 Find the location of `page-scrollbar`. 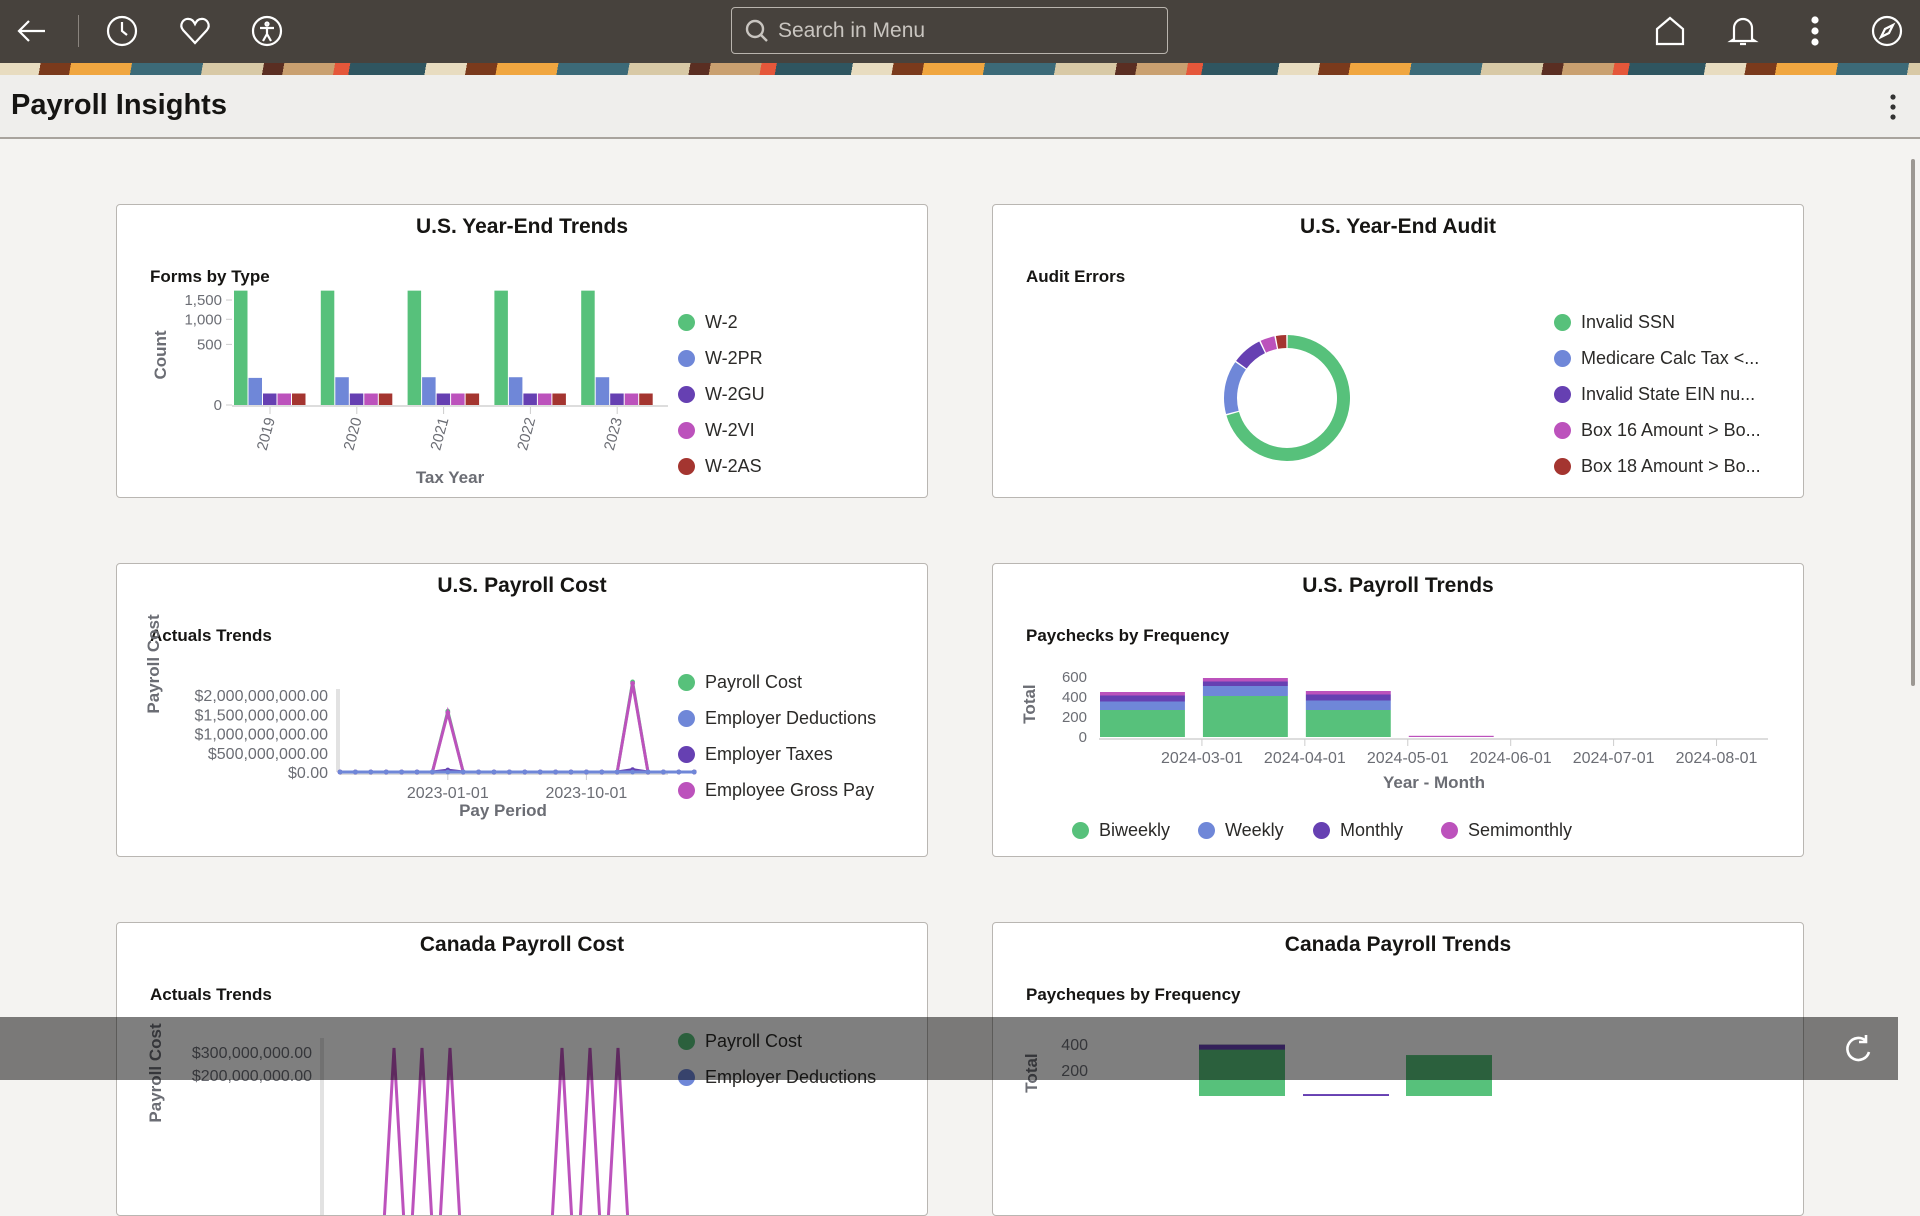

page-scrollbar is located at coordinates (1913, 422).